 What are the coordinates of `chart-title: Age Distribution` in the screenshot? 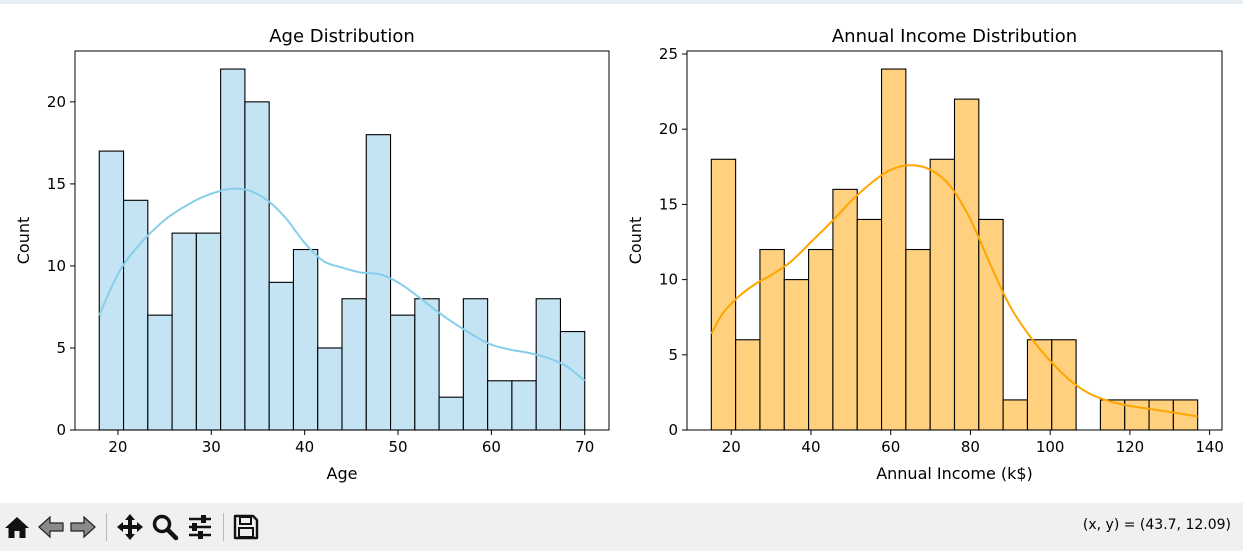 It's located at (342, 36).